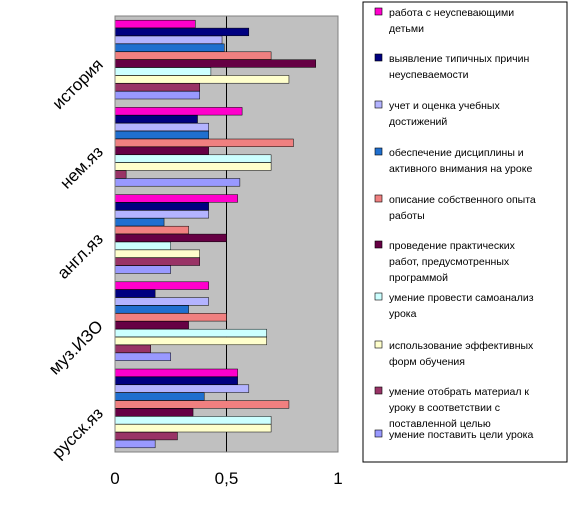  I want to click on legend-label-7: использование эффективных форм обучения, so click(461, 354).